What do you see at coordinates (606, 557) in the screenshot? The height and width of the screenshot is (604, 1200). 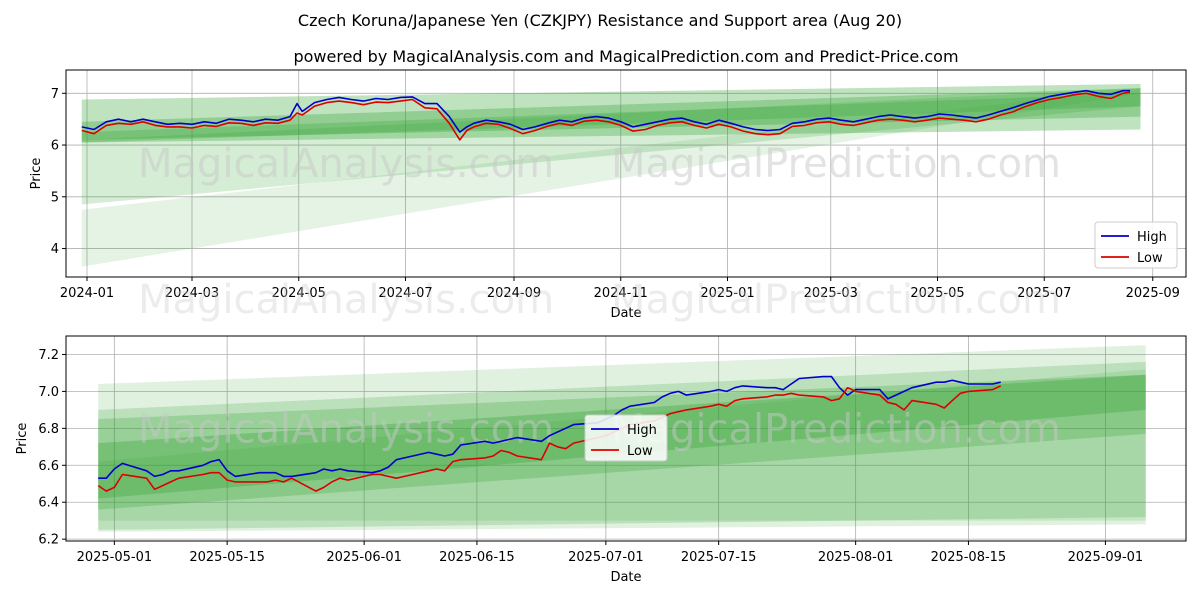 I see `x-tick-label: 2025-07-01` at bounding box center [606, 557].